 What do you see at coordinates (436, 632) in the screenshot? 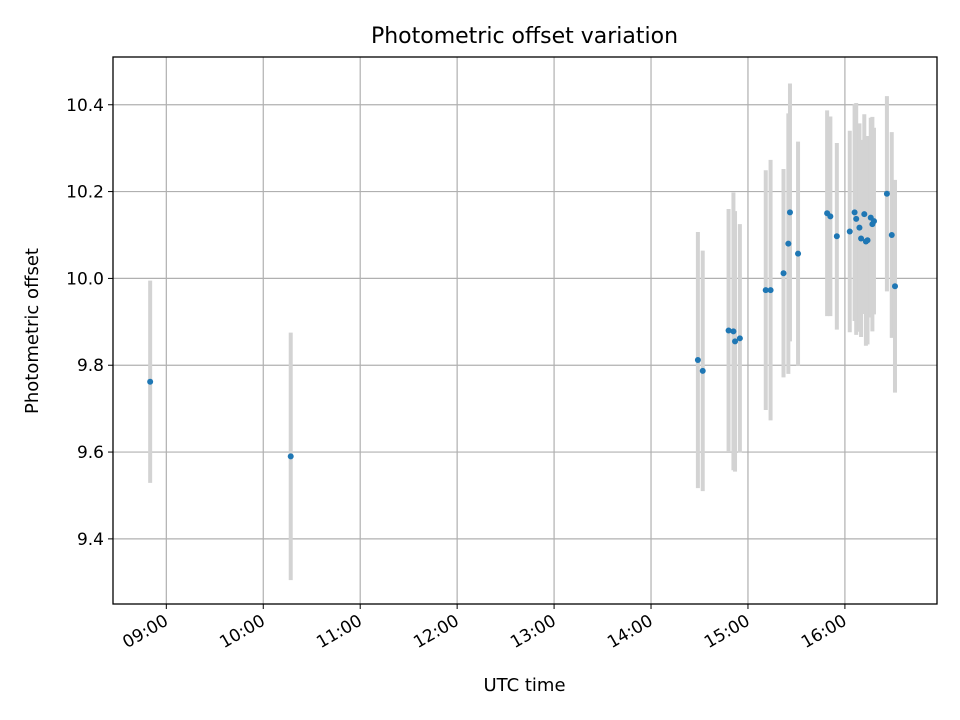
I see `x-tick-label: 12:00` at bounding box center [436, 632].